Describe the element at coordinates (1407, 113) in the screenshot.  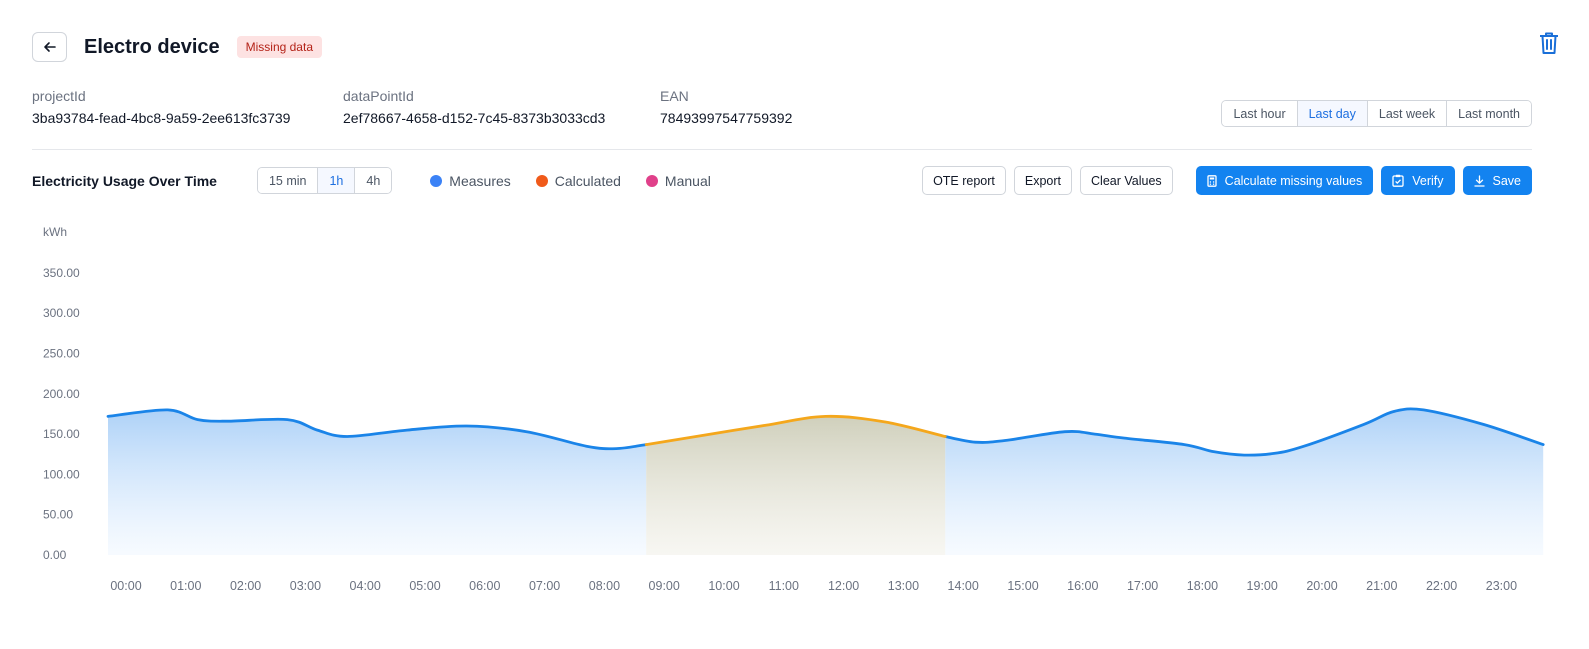
I see `range-last-week: Last week` at that location.